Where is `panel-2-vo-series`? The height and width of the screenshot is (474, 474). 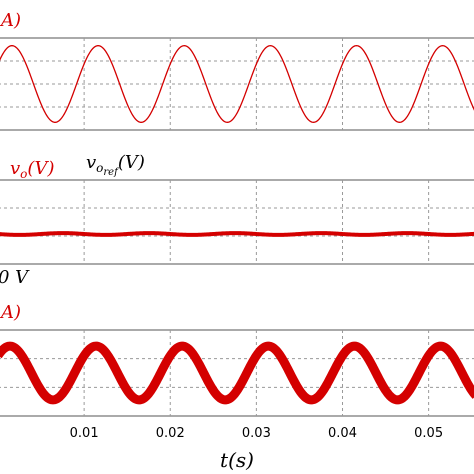 panel-2-vo-series is located at coordinates (237, 234).